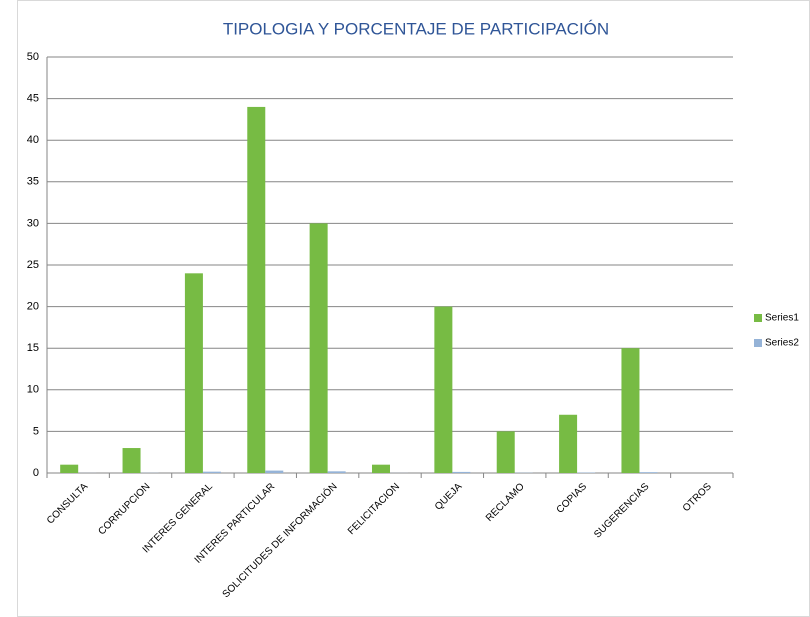 This screenshot has width=810, height=617. What do you see at coordinates (33, 390) in the screenshot?
I see `y-tick-label: 10` at bounding box center [33, 390].